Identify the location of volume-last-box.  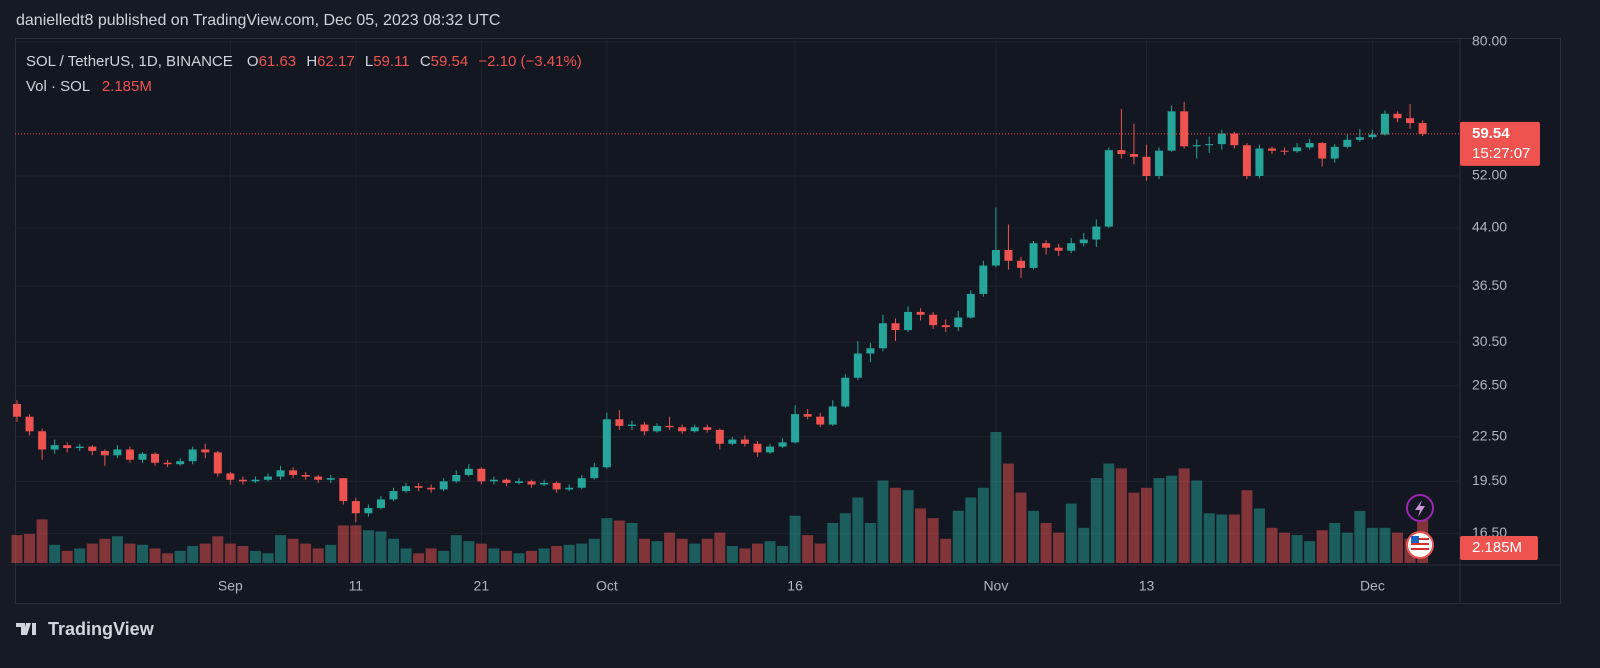
(1499, 547).